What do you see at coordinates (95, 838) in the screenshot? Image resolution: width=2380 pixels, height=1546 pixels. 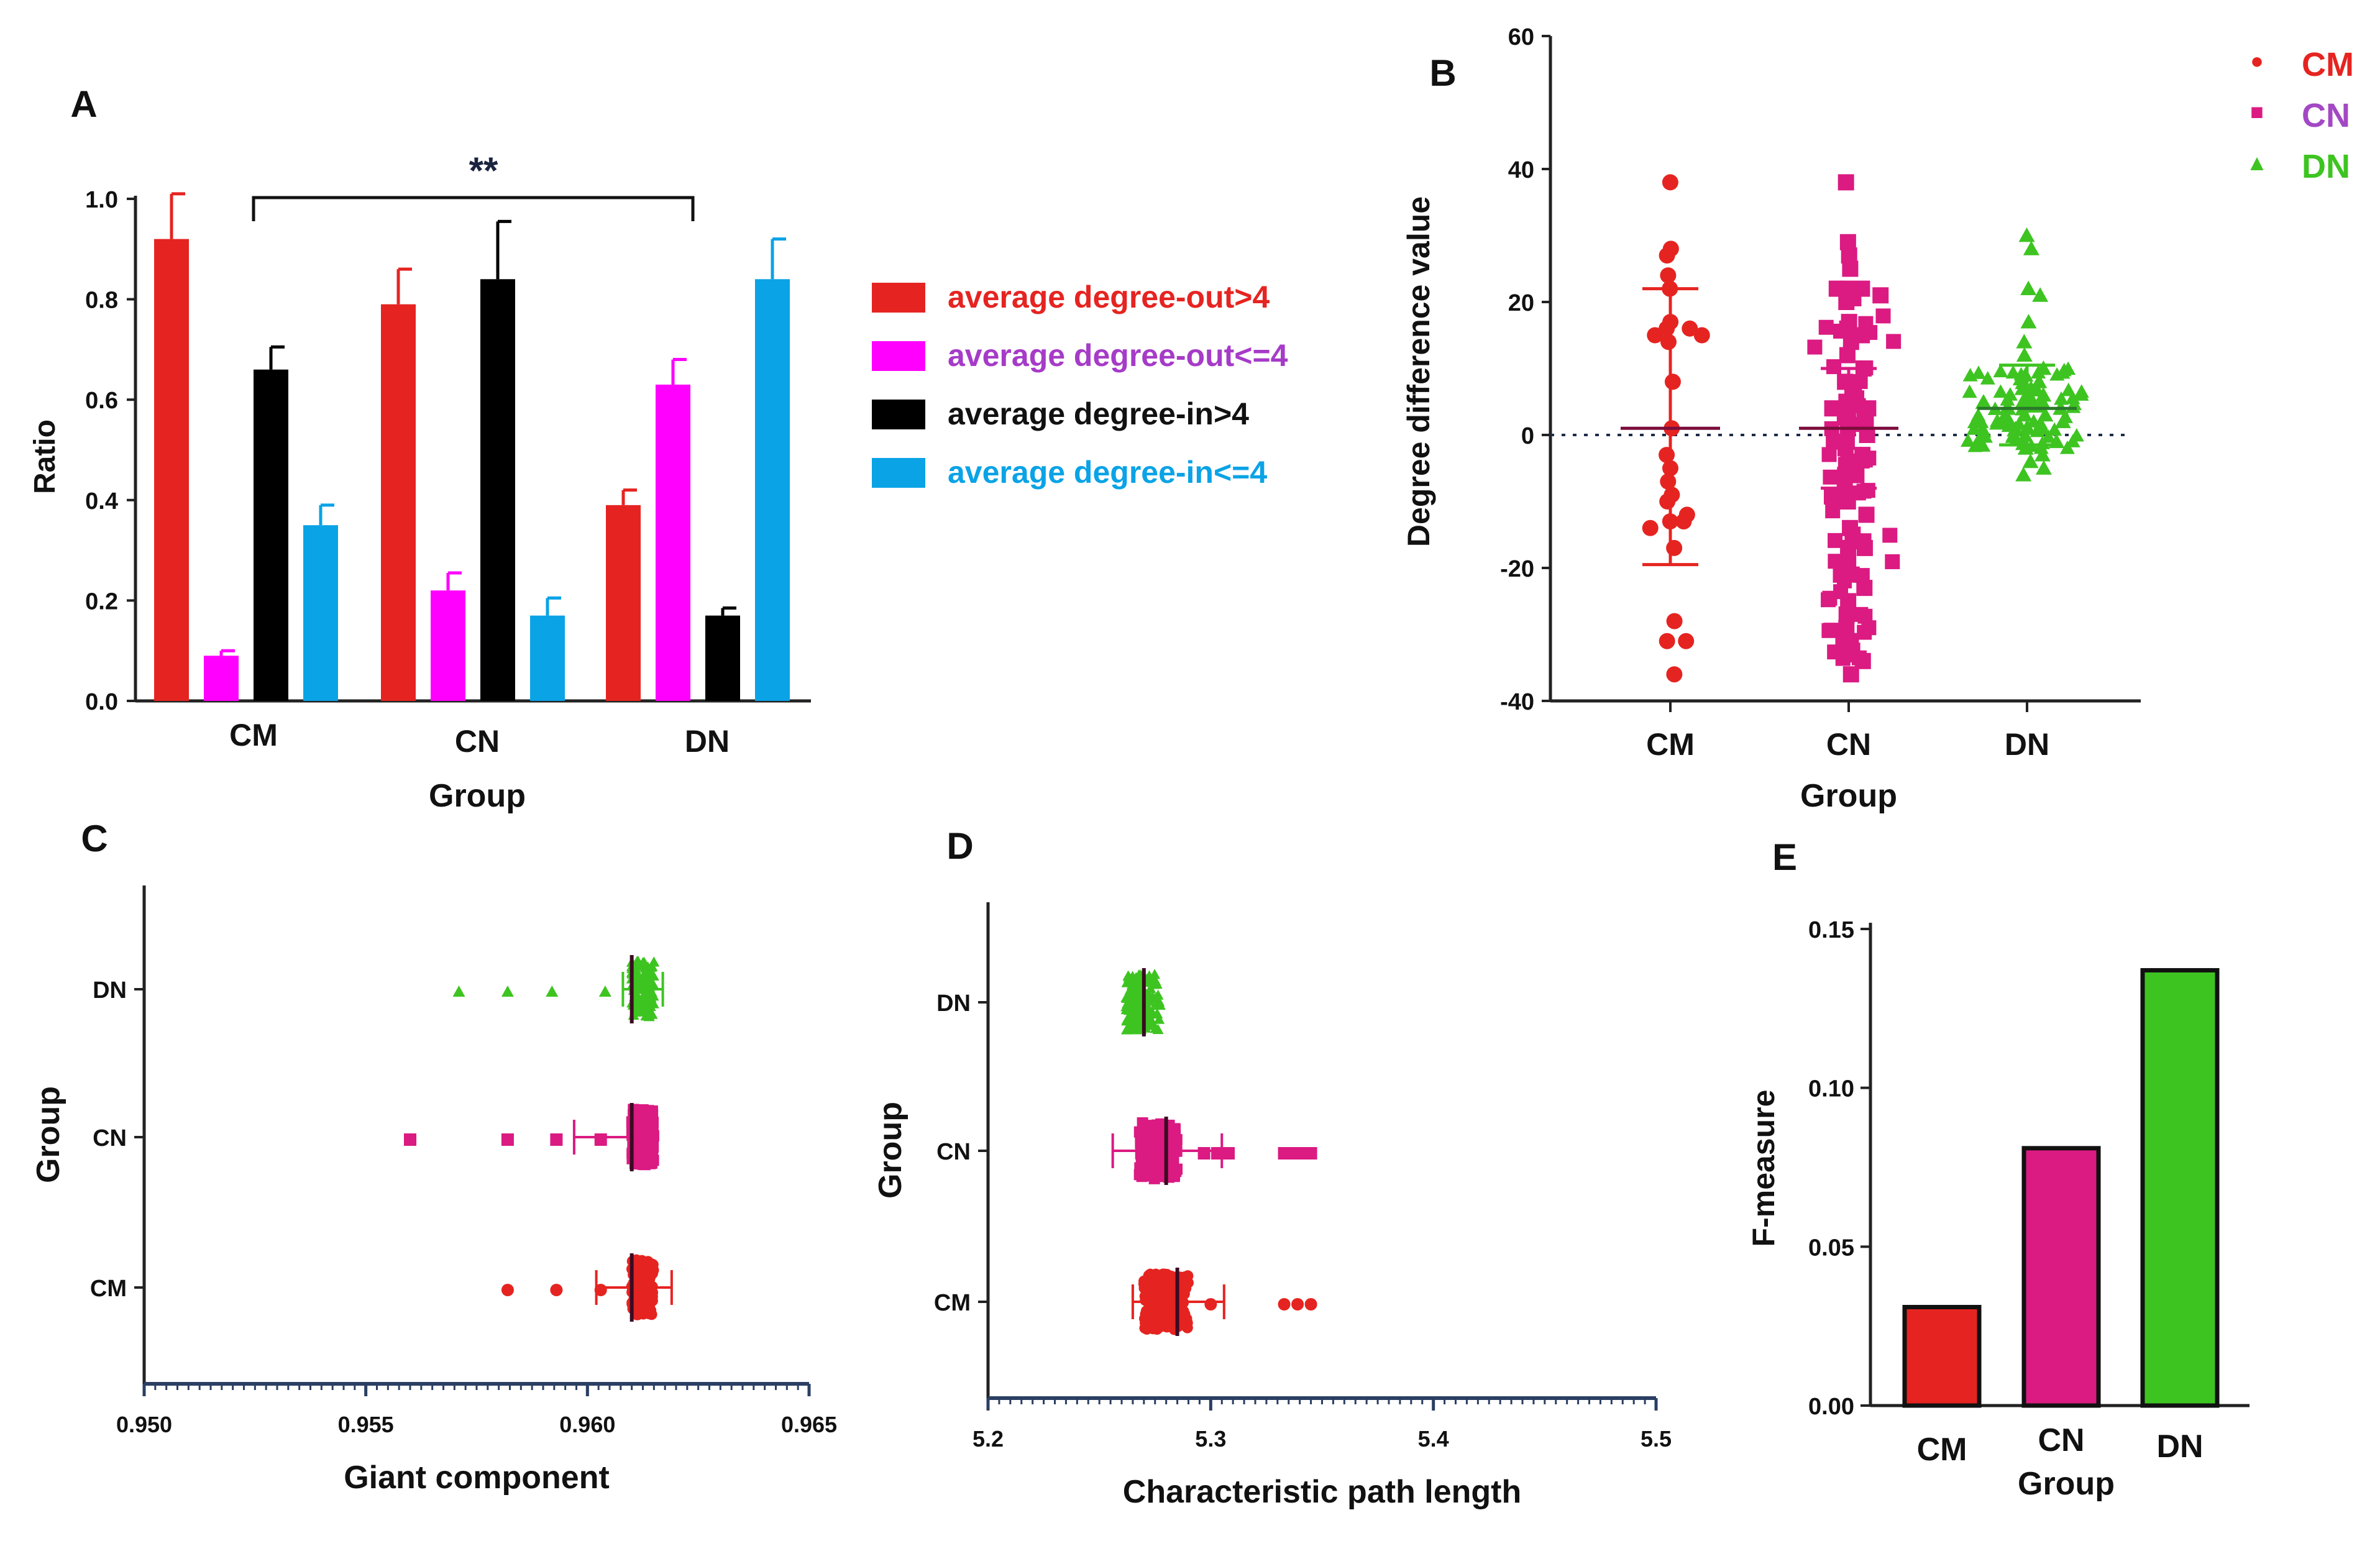 I see `panel-label: C` at bounding box center [95, 838].